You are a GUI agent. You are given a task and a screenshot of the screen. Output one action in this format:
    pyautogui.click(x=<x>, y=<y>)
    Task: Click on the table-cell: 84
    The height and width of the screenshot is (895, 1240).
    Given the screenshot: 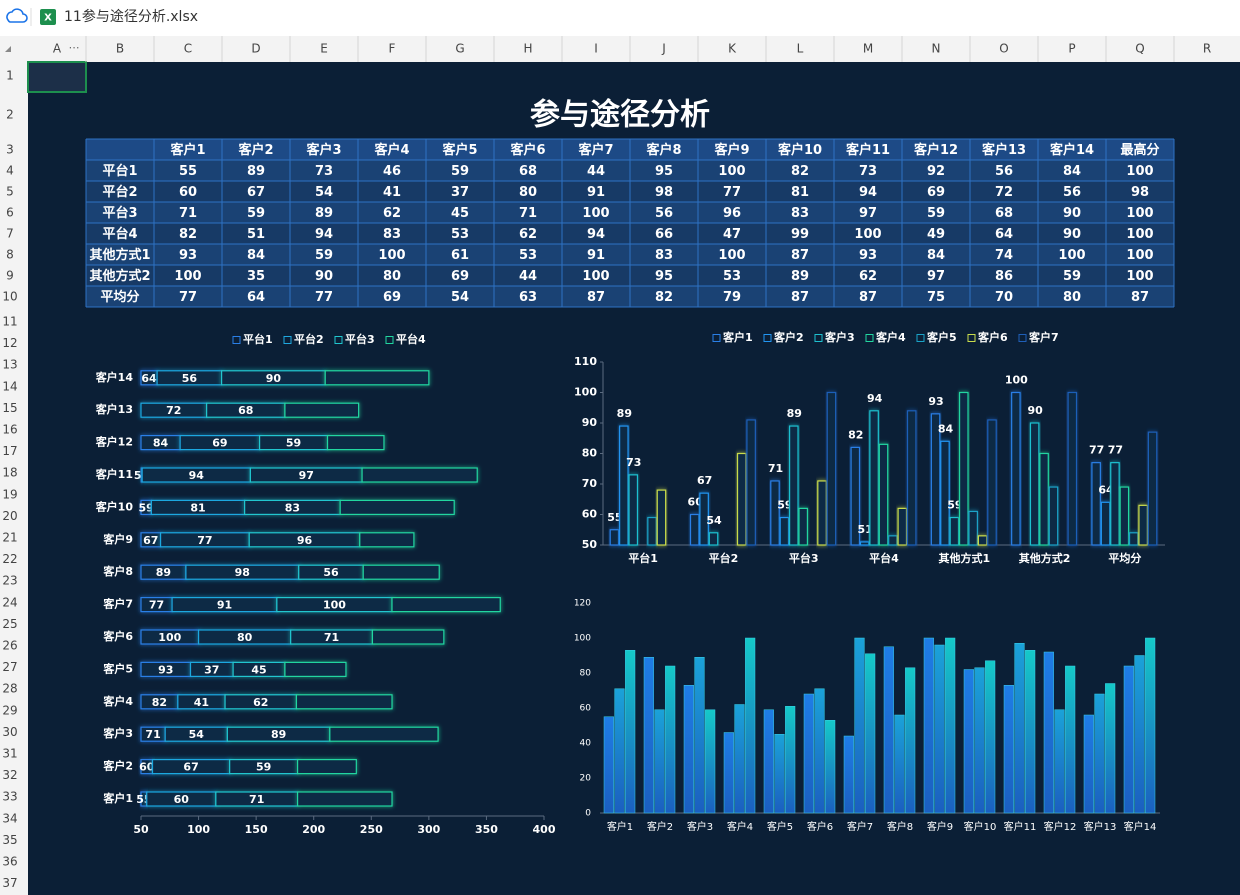 What is the action you would take?
    pyautogui.click(x=1072, y=171)
    